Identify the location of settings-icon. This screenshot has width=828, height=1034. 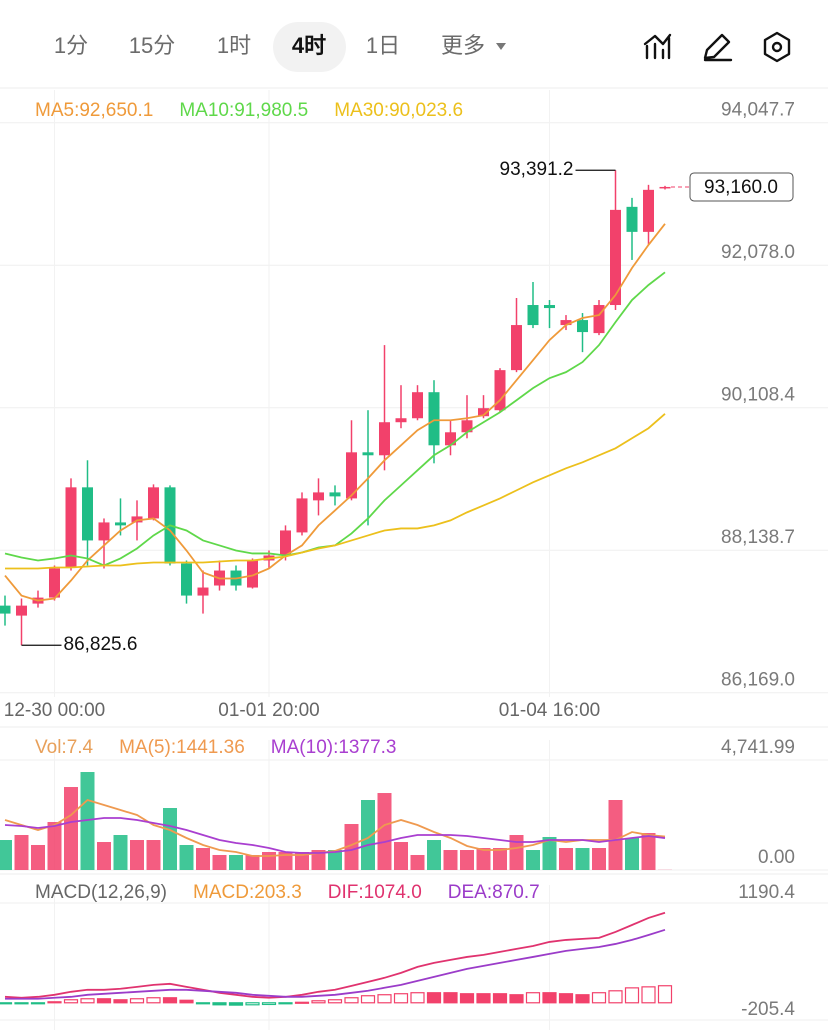
(777, 47).